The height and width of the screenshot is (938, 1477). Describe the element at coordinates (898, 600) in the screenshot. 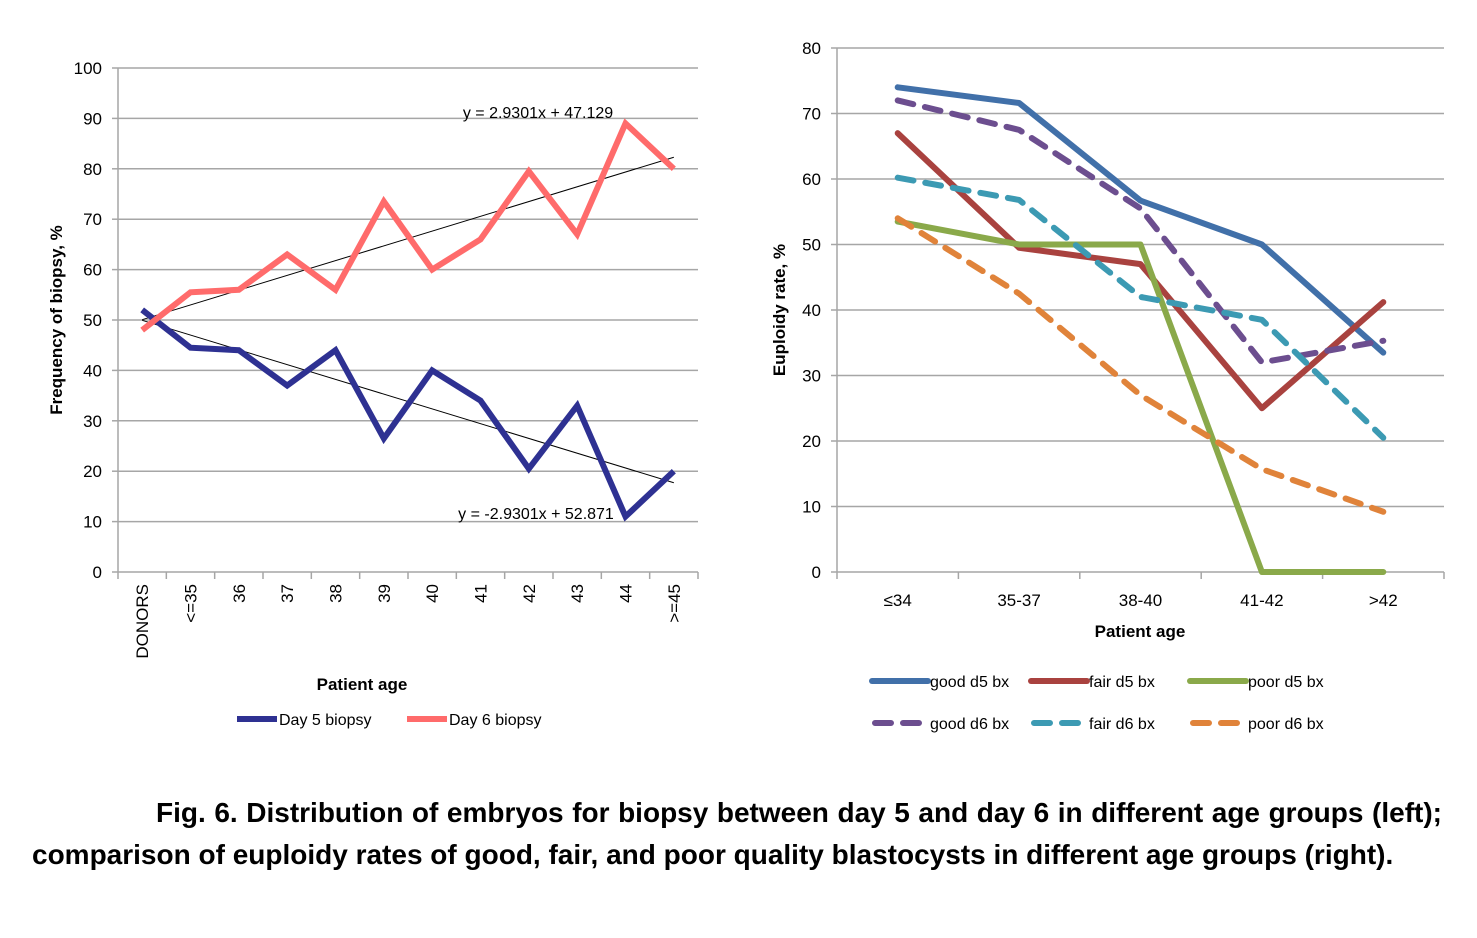

I see `x-tick-label: ≤34` at that location.